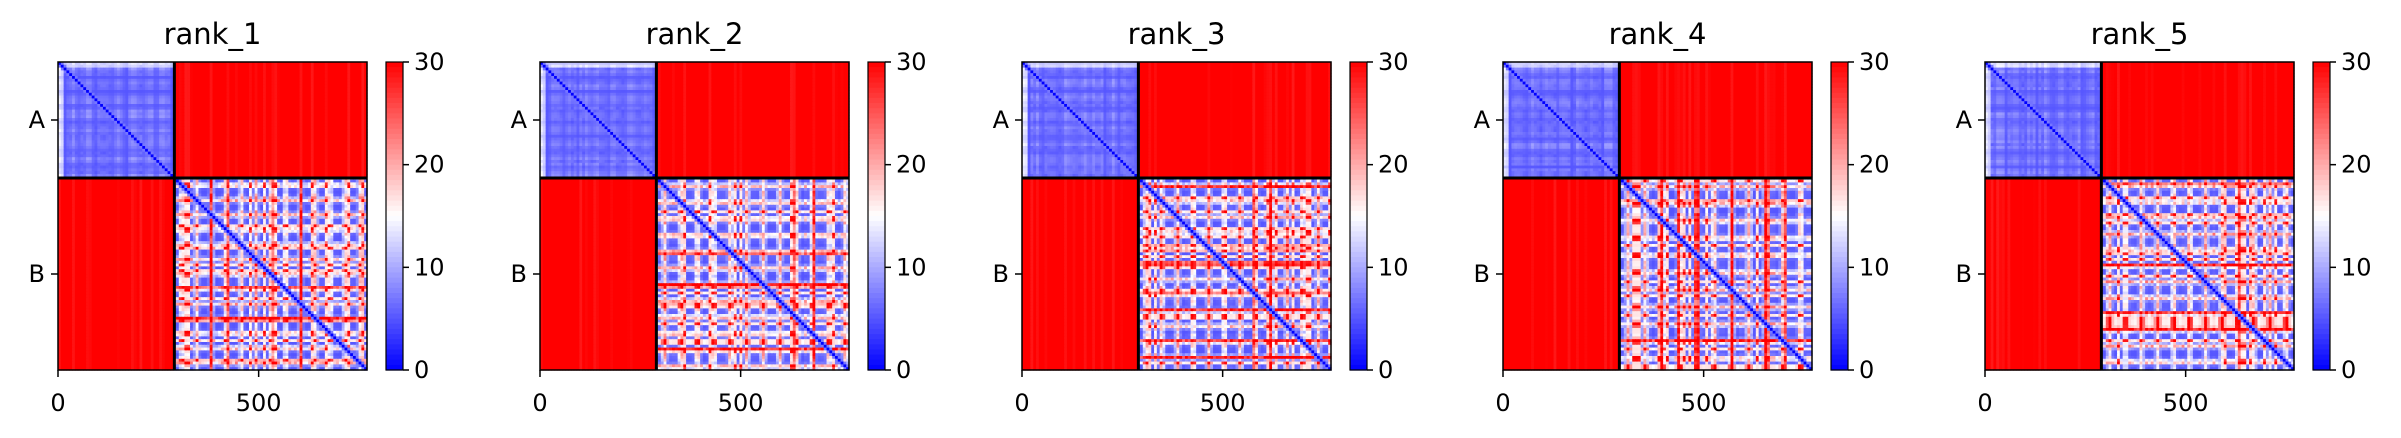 Image resolution: width=2401 pixels, height=438 pixels. I want to click on heatmap-cells, so click(213, 216).